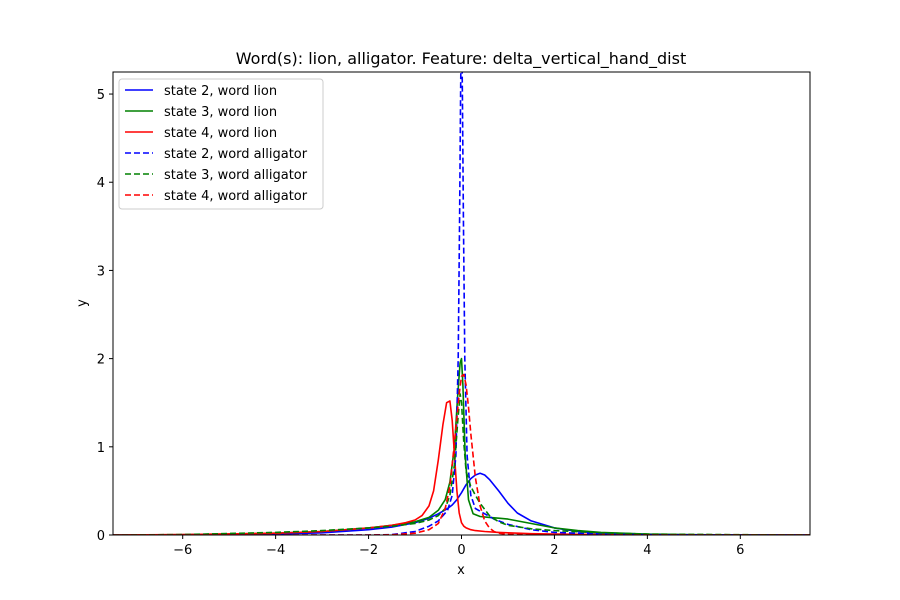 Image resolution: width=900 pixels, height=600 pixels. Describe the element at coordinates (101, 95) in the screenshot. I see `y-tick-label: 5` at that location.